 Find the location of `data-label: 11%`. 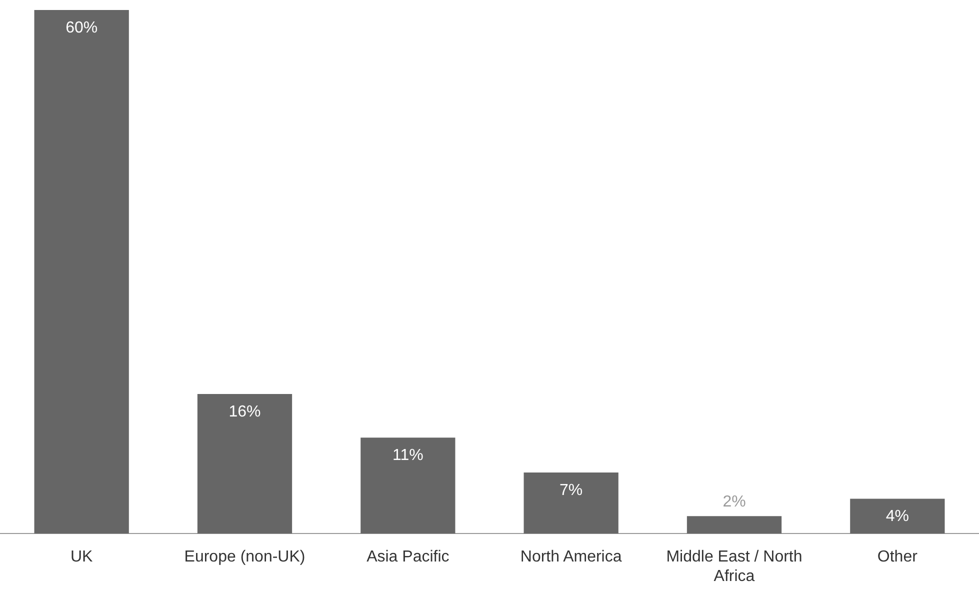

data-label: 11% is located at coordinates (408, 455).